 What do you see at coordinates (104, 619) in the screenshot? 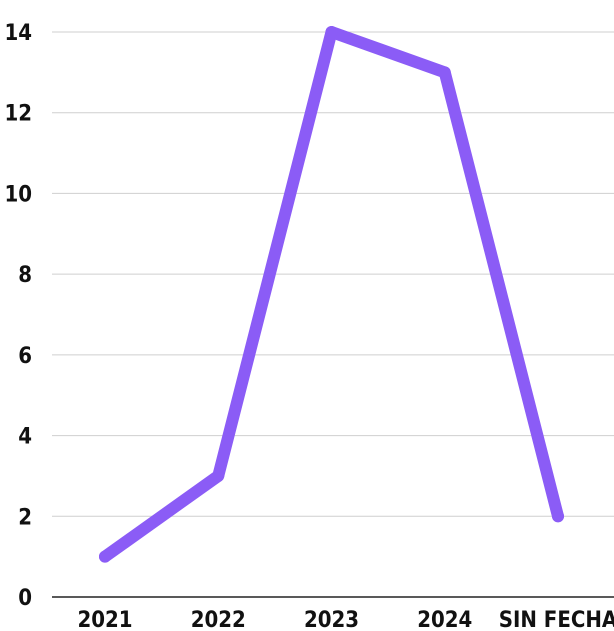
I see `x-tick-label: 2021` at bounding box center [104, 619].